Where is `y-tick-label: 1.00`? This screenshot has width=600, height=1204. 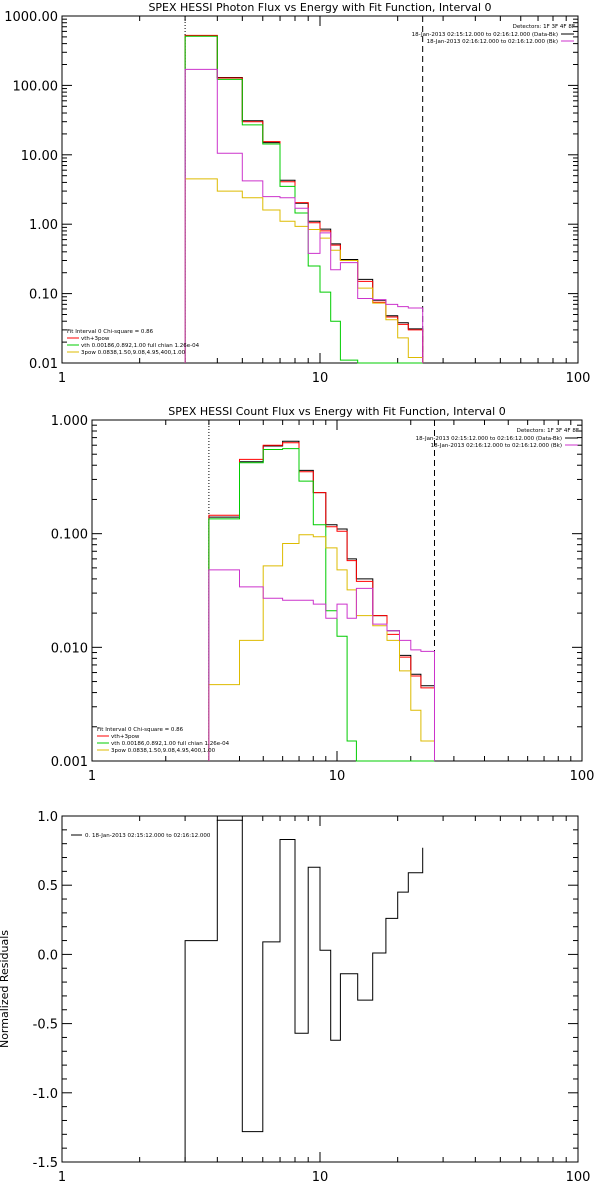
y-tick-label: 1.00 is located at coordinates (43, 225).